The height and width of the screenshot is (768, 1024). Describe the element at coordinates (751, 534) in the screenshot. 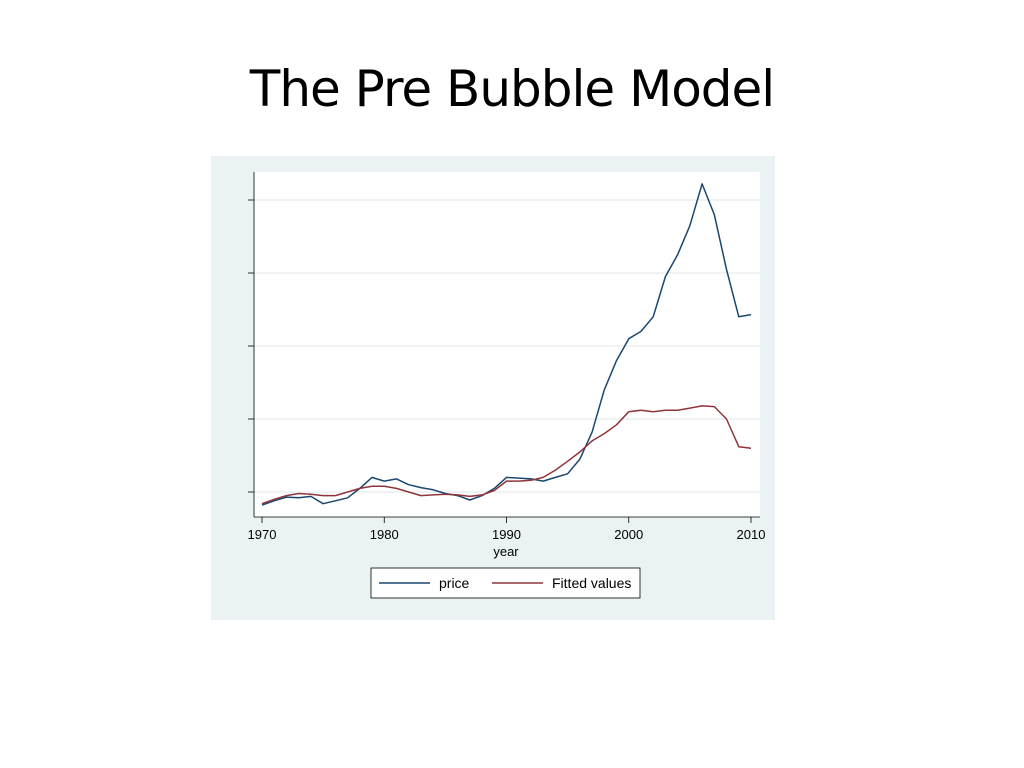

I see `x-tick-label: 2010` at that location.